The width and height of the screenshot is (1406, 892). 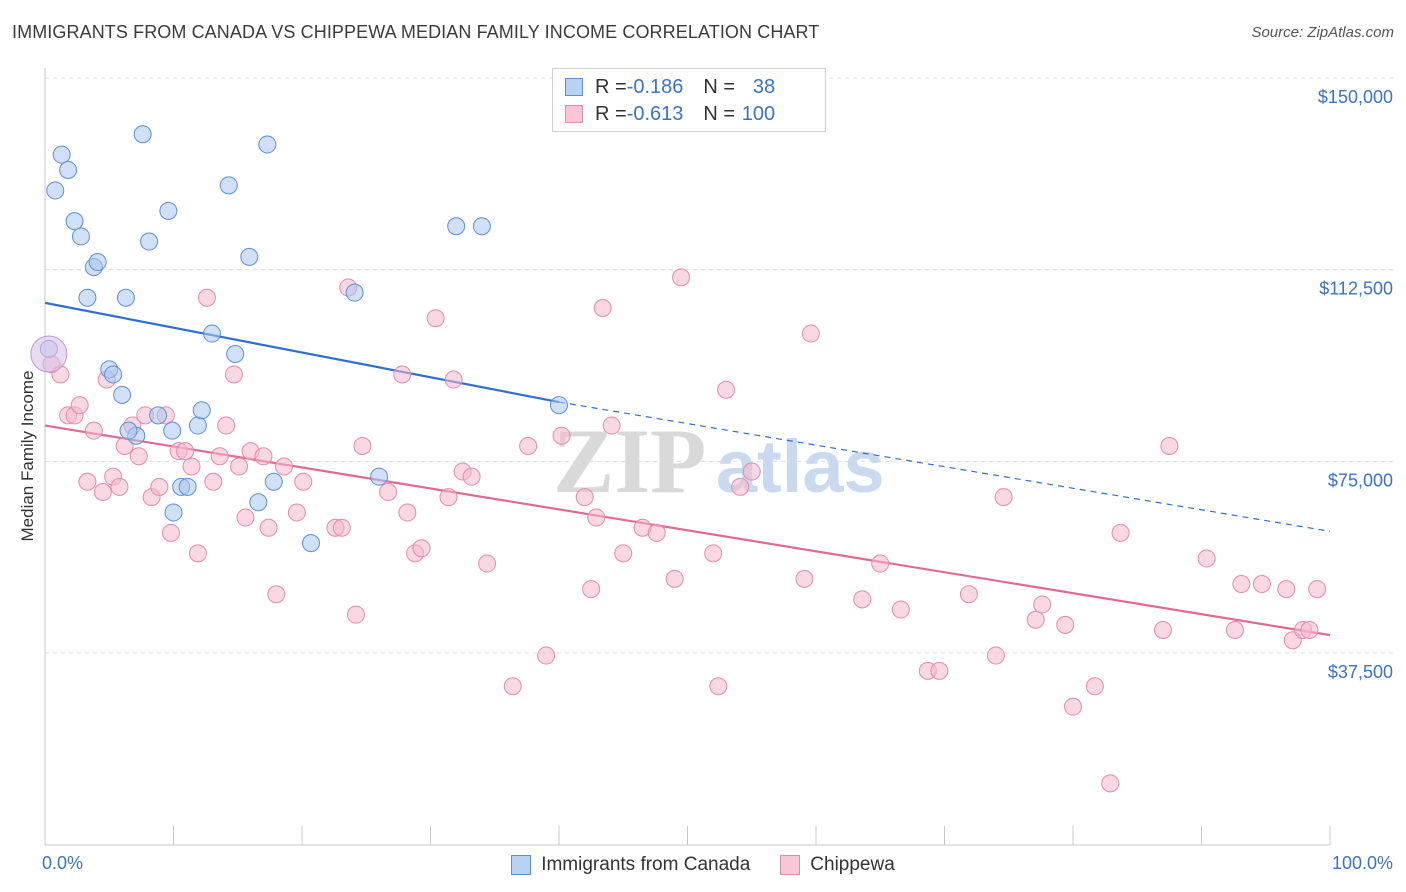 What do you see at coordinates (646, 864) in the screenshot?
I see `legend-label-canada: Immigrants from Canada` at bounding box center [646, 864].